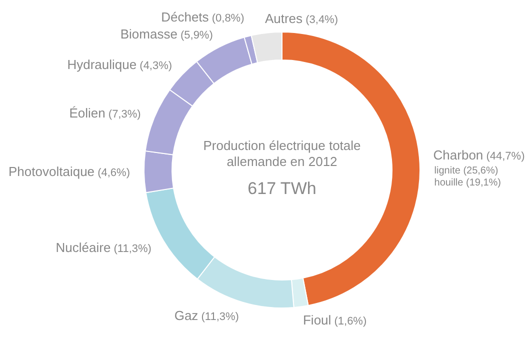 Image resolution: width=530 pixels, height=337 pixels. Describe the element at coordinates (102, 64) in the screenshot. I see `slice-label: Hydraulique` at that location.